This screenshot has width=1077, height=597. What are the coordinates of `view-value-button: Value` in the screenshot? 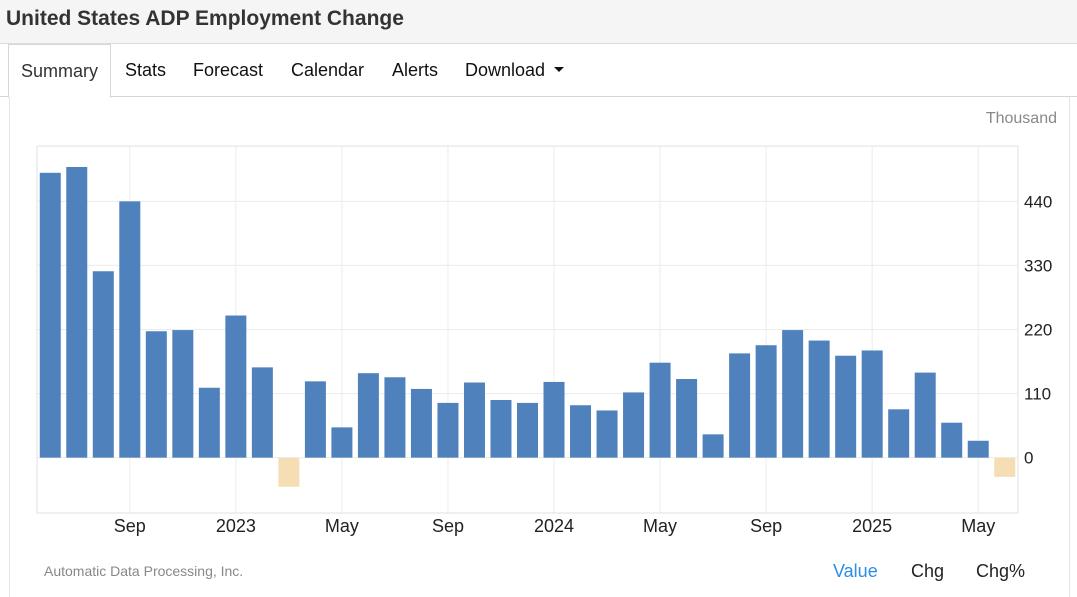 It's located at (855, 571).